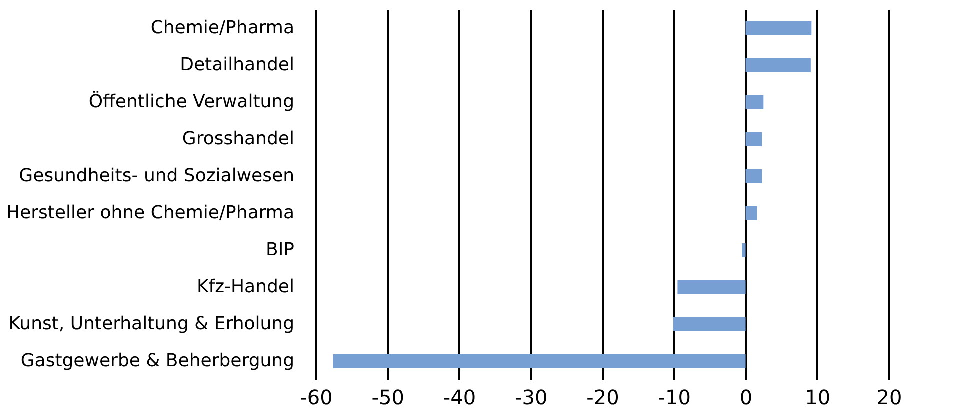 This screenshot has width=958, height=416. I want to click on y-tick-label: BIP, so click(280, 250).